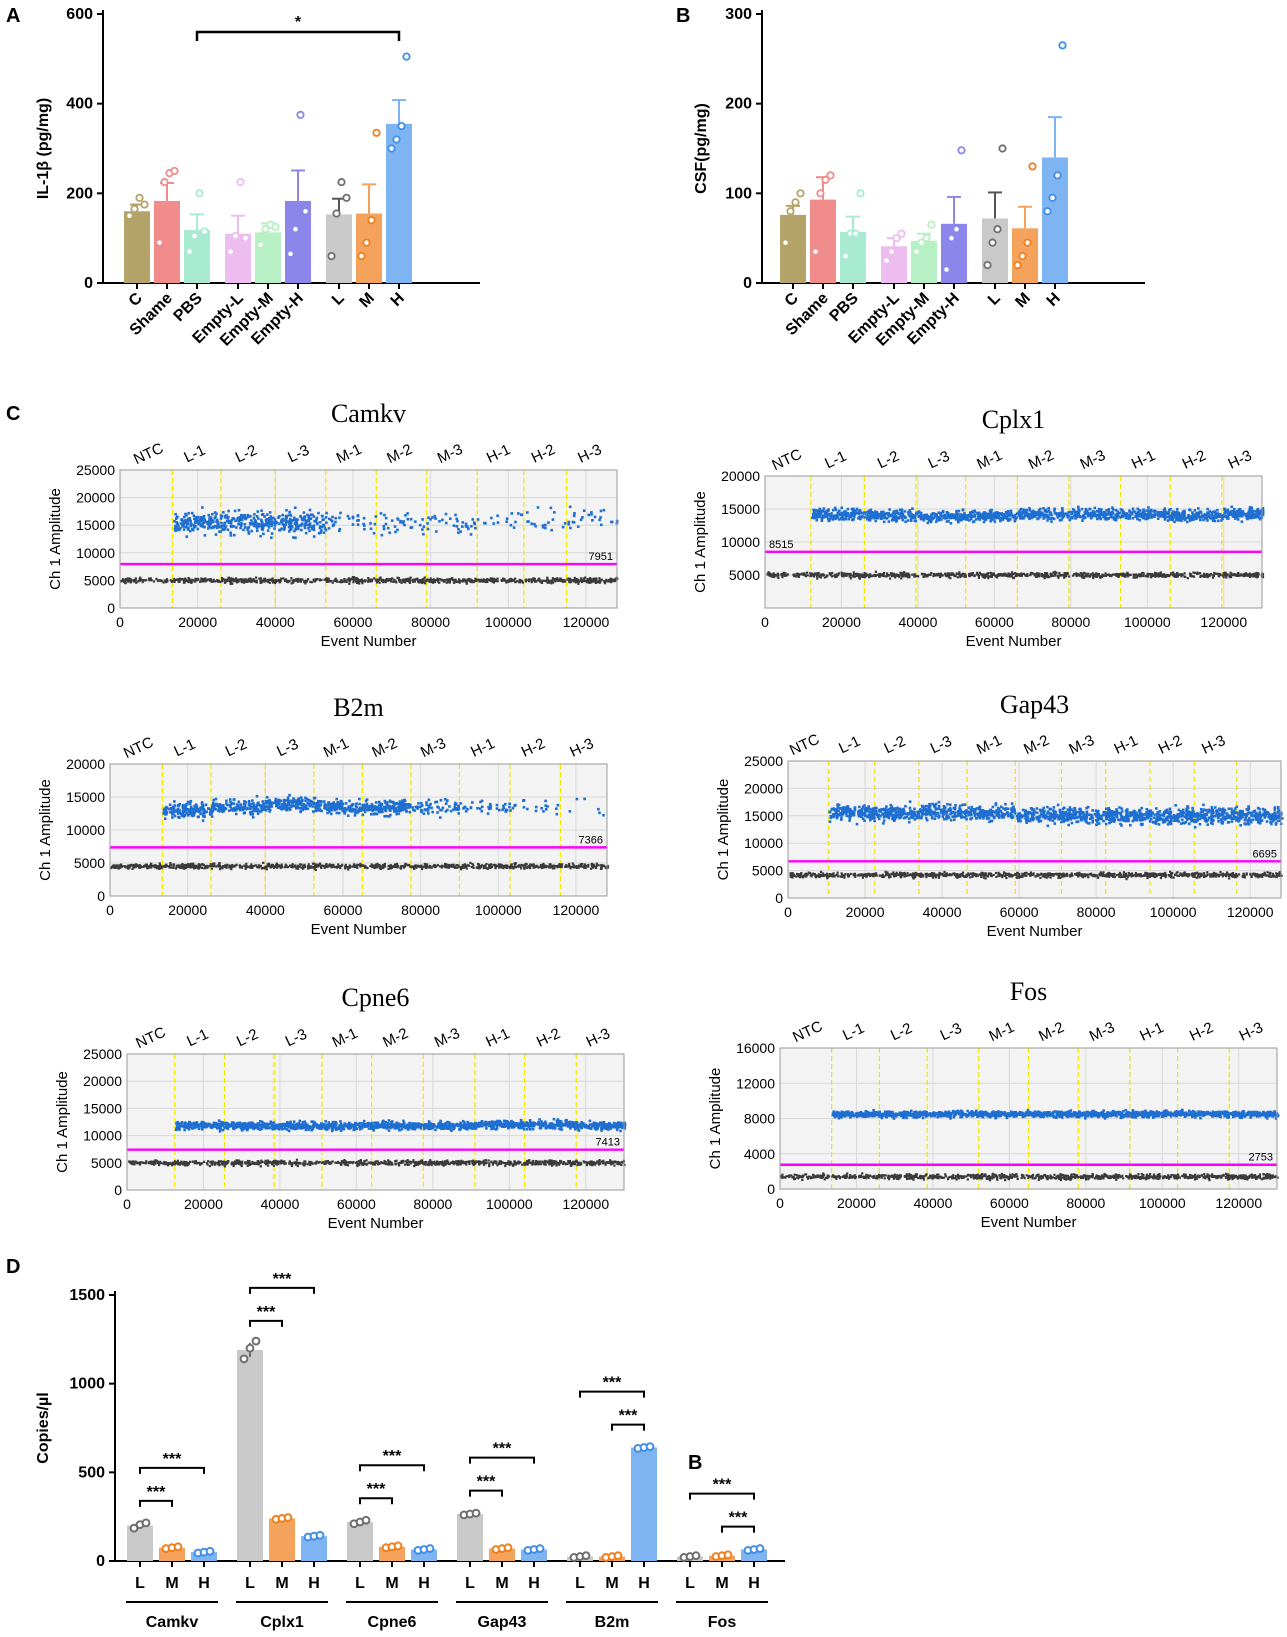 This screenshot has width=1287, height=1637. What do you see at coordinates (136, 299) in the screenshot?
I see `x-tick-label-c: C` at bounding box center [136, 299].